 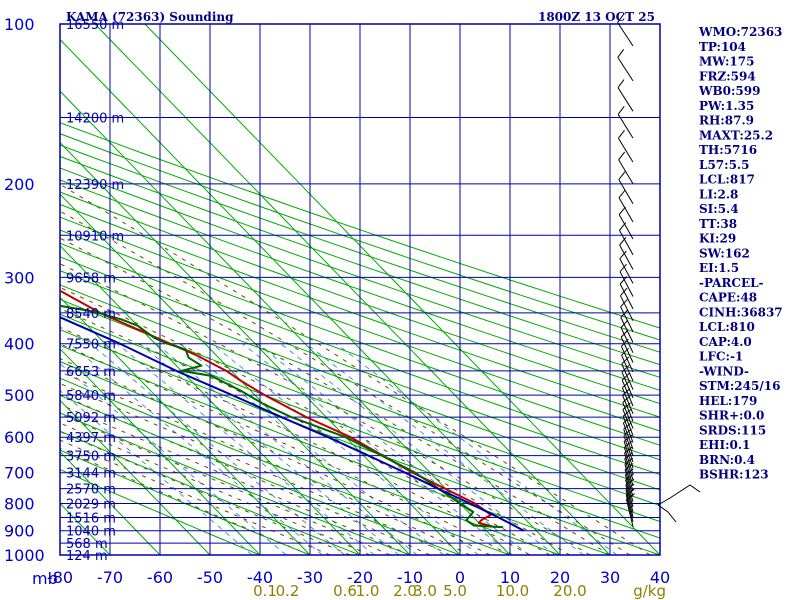 I want to click on index-entry: RH:87.9, so click(x=726, y=121).